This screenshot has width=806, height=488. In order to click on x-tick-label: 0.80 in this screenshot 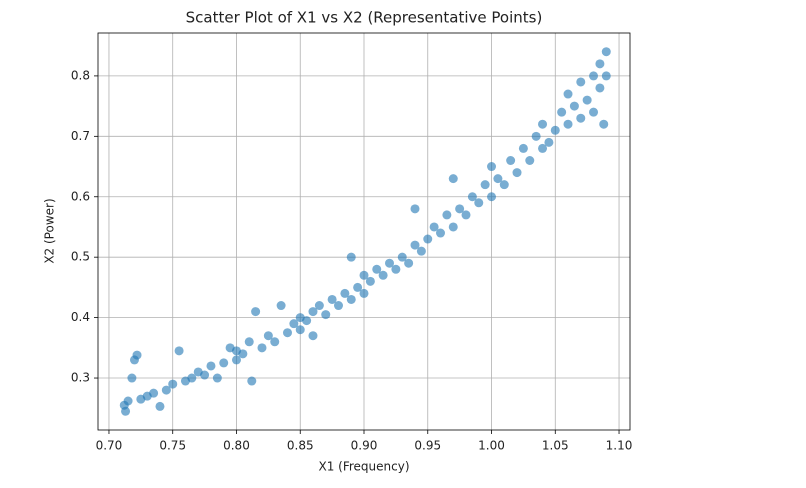, I will do `click(236, 446)`.